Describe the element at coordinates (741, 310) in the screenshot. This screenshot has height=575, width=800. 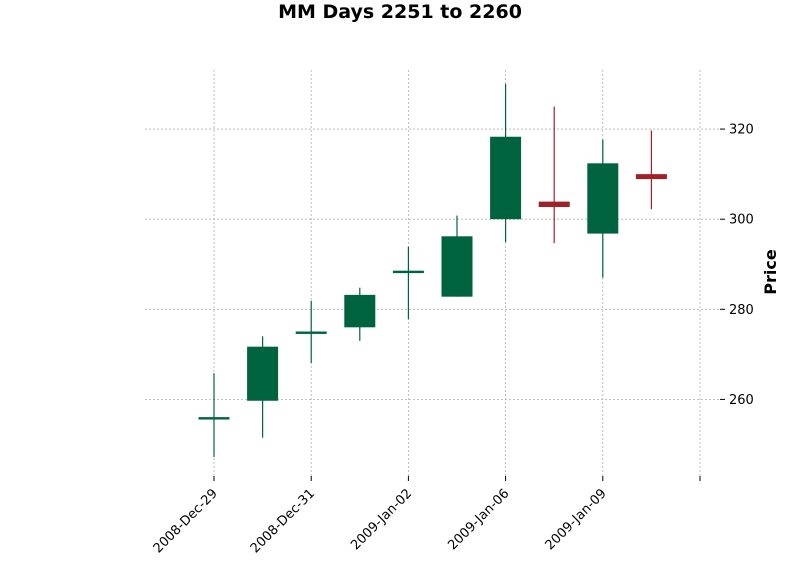
I see `y-tick-label: 280` at that location.